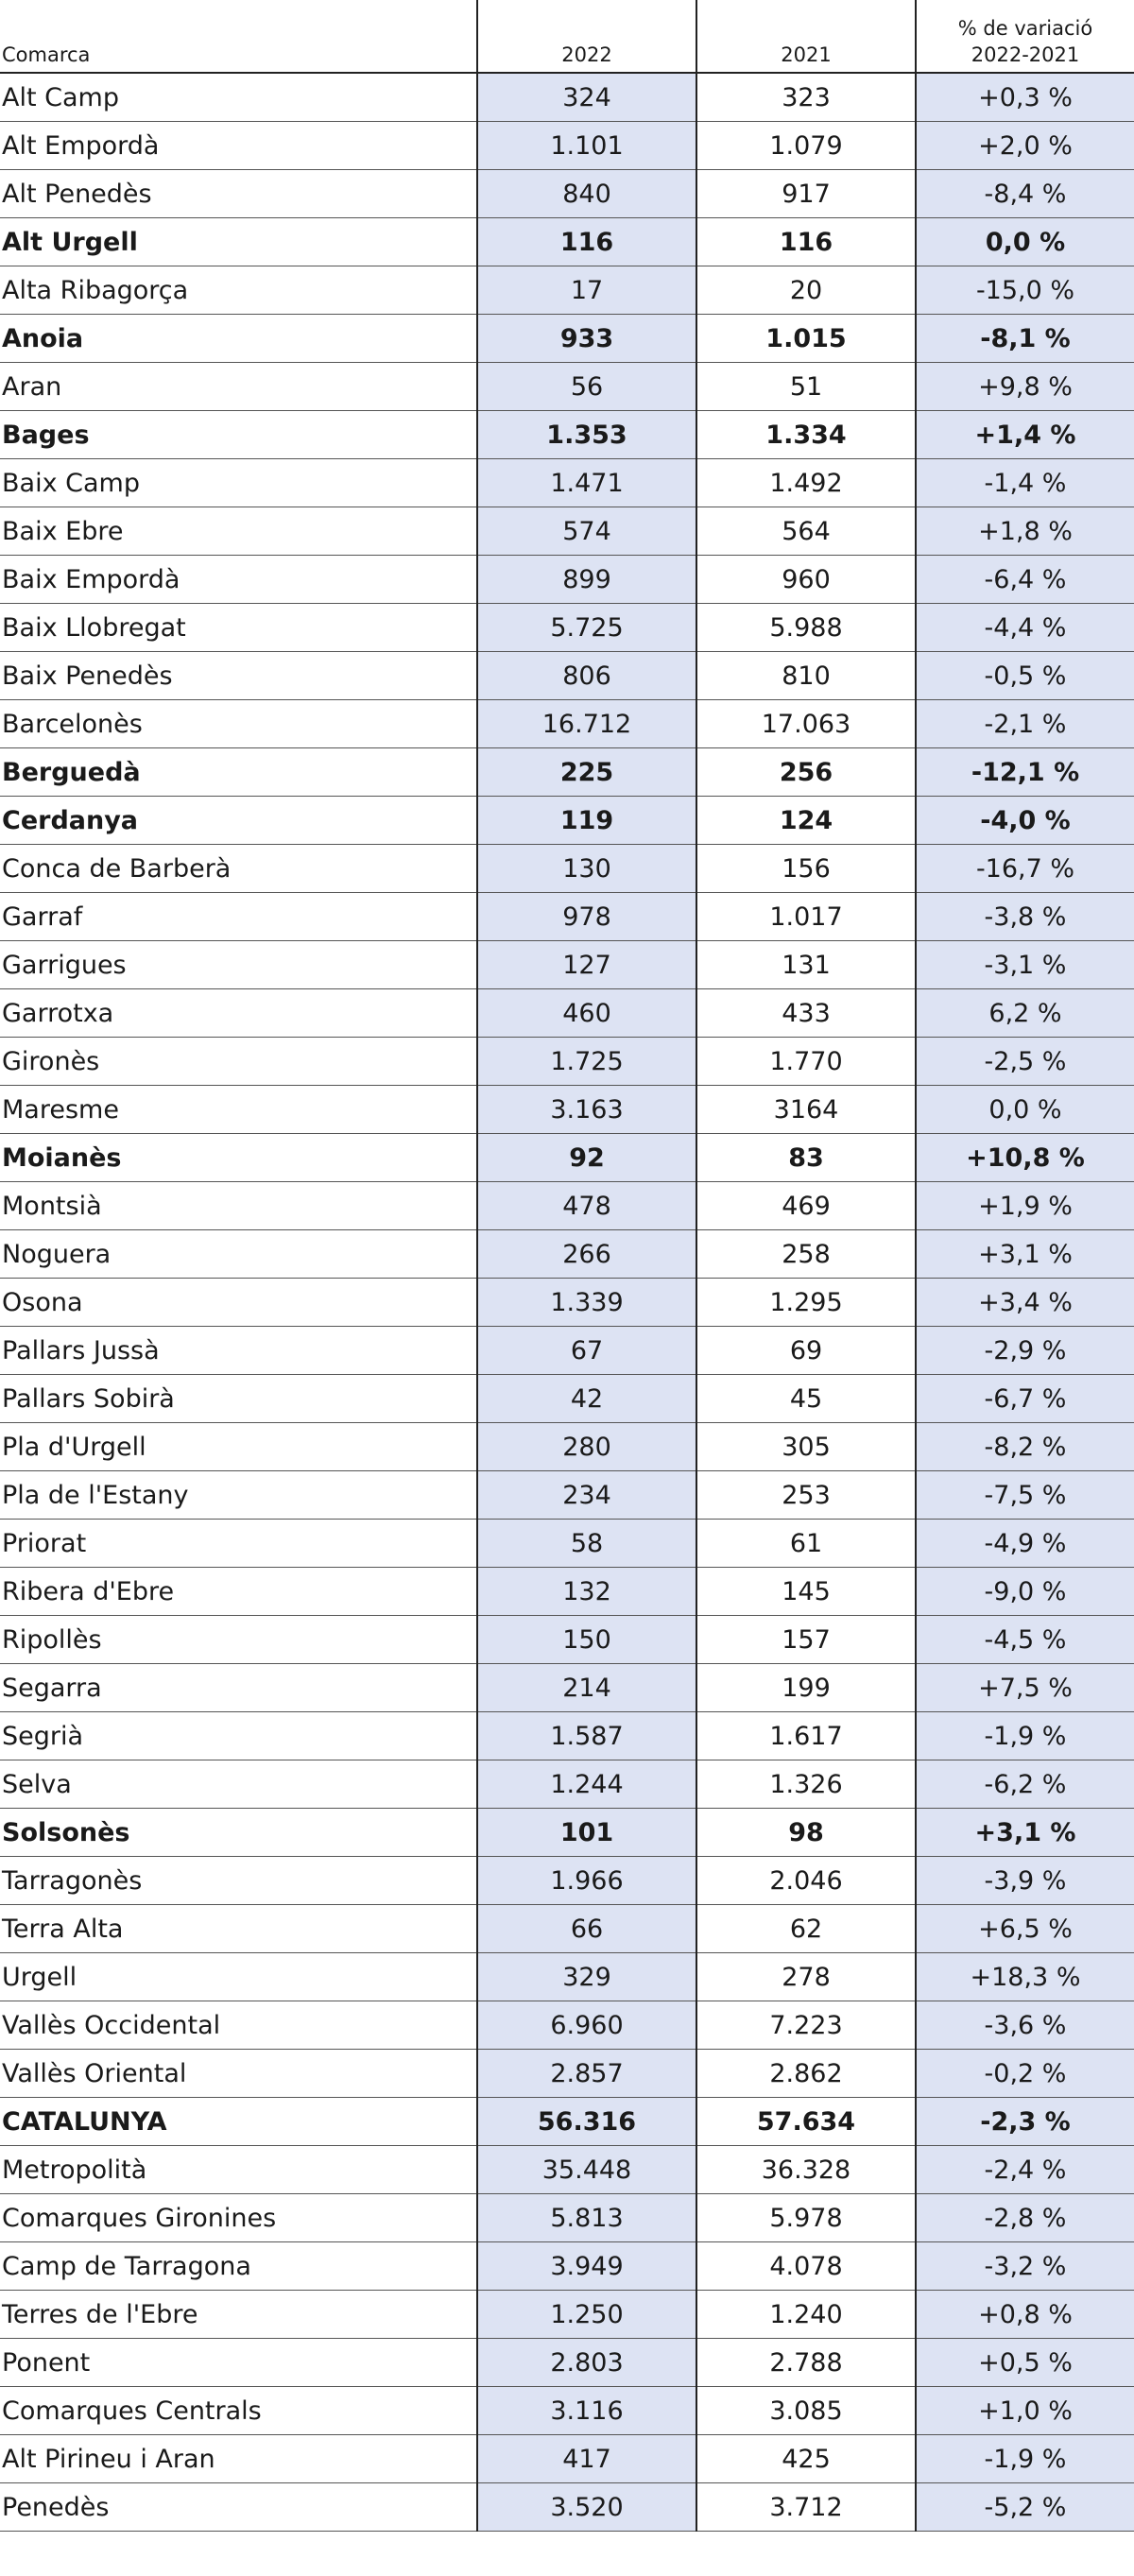 The height and width of the screenshot is (2576, 1134). What do you see at coordinates (586, 2410) in the screenshot?
I see `value-2022-cell: 3.116` at bounding box center [586, 2410].